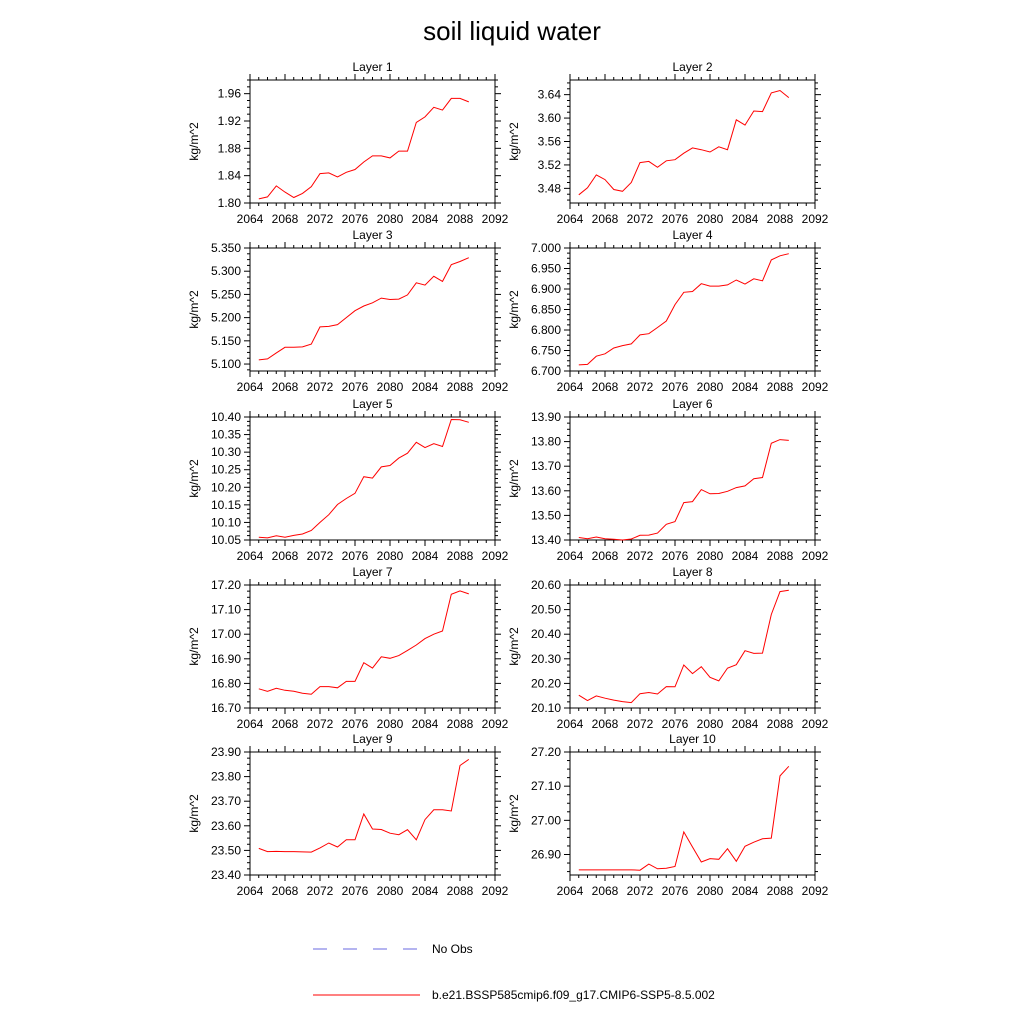 This screenshot has width=1024, height=1024. What do you see at coordinates (226, 470) in the screenshot?
I see `y-tick-label: 10.25` at bounding box center [226, 470].